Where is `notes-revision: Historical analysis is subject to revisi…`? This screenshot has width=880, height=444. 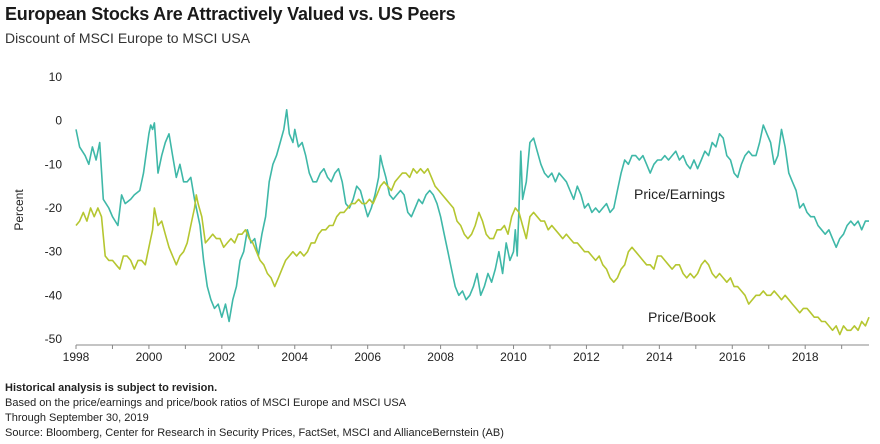 notes-revision: Historical analysis is subject to revisi… is located at coordinates (111, 388).